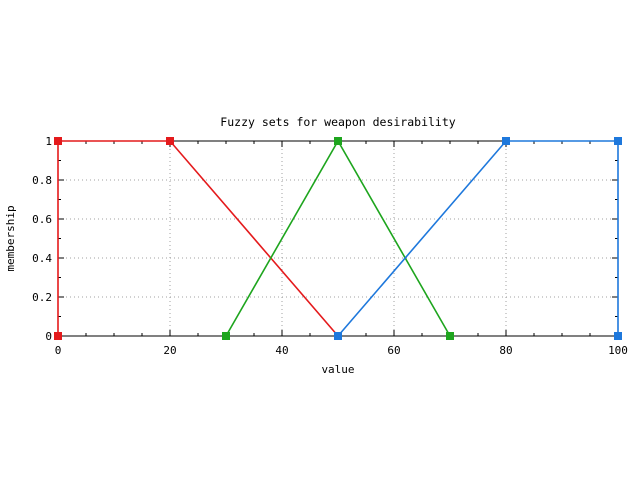 The image size is (640, 480). I want to click on x-axis-label: value, so click(337, 369).